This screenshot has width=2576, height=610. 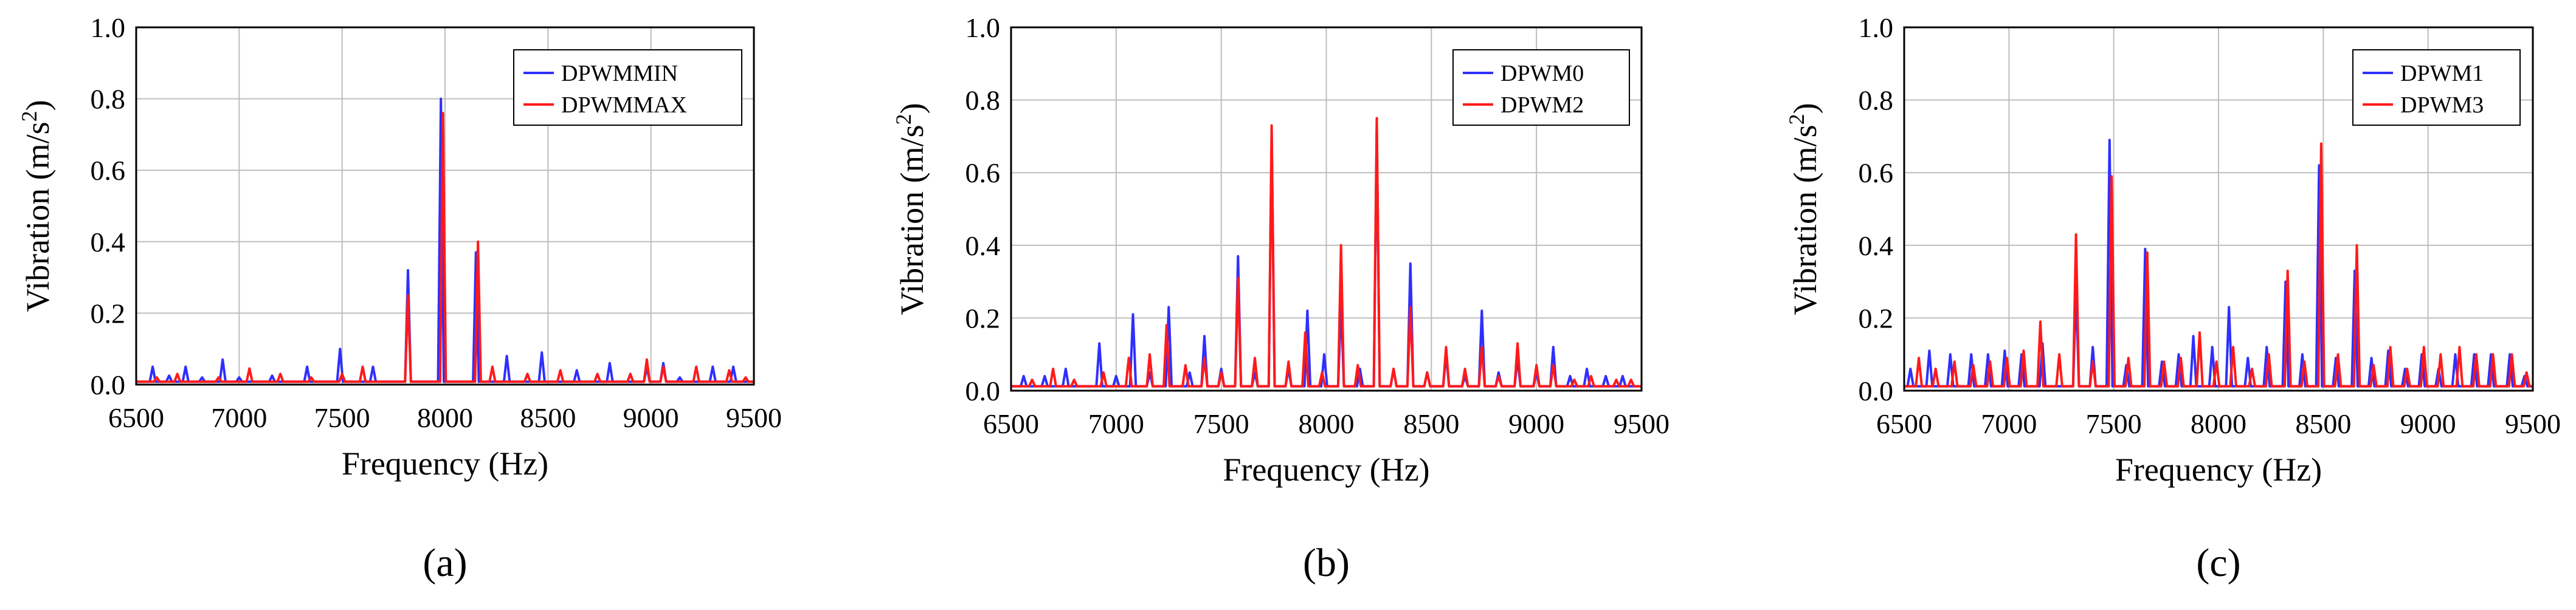 What do you see at coordinates (910, 209) in the screenshot?
I see `y-axis-label-b: Vibration (m/s2)` at bounding box center [910, 209].